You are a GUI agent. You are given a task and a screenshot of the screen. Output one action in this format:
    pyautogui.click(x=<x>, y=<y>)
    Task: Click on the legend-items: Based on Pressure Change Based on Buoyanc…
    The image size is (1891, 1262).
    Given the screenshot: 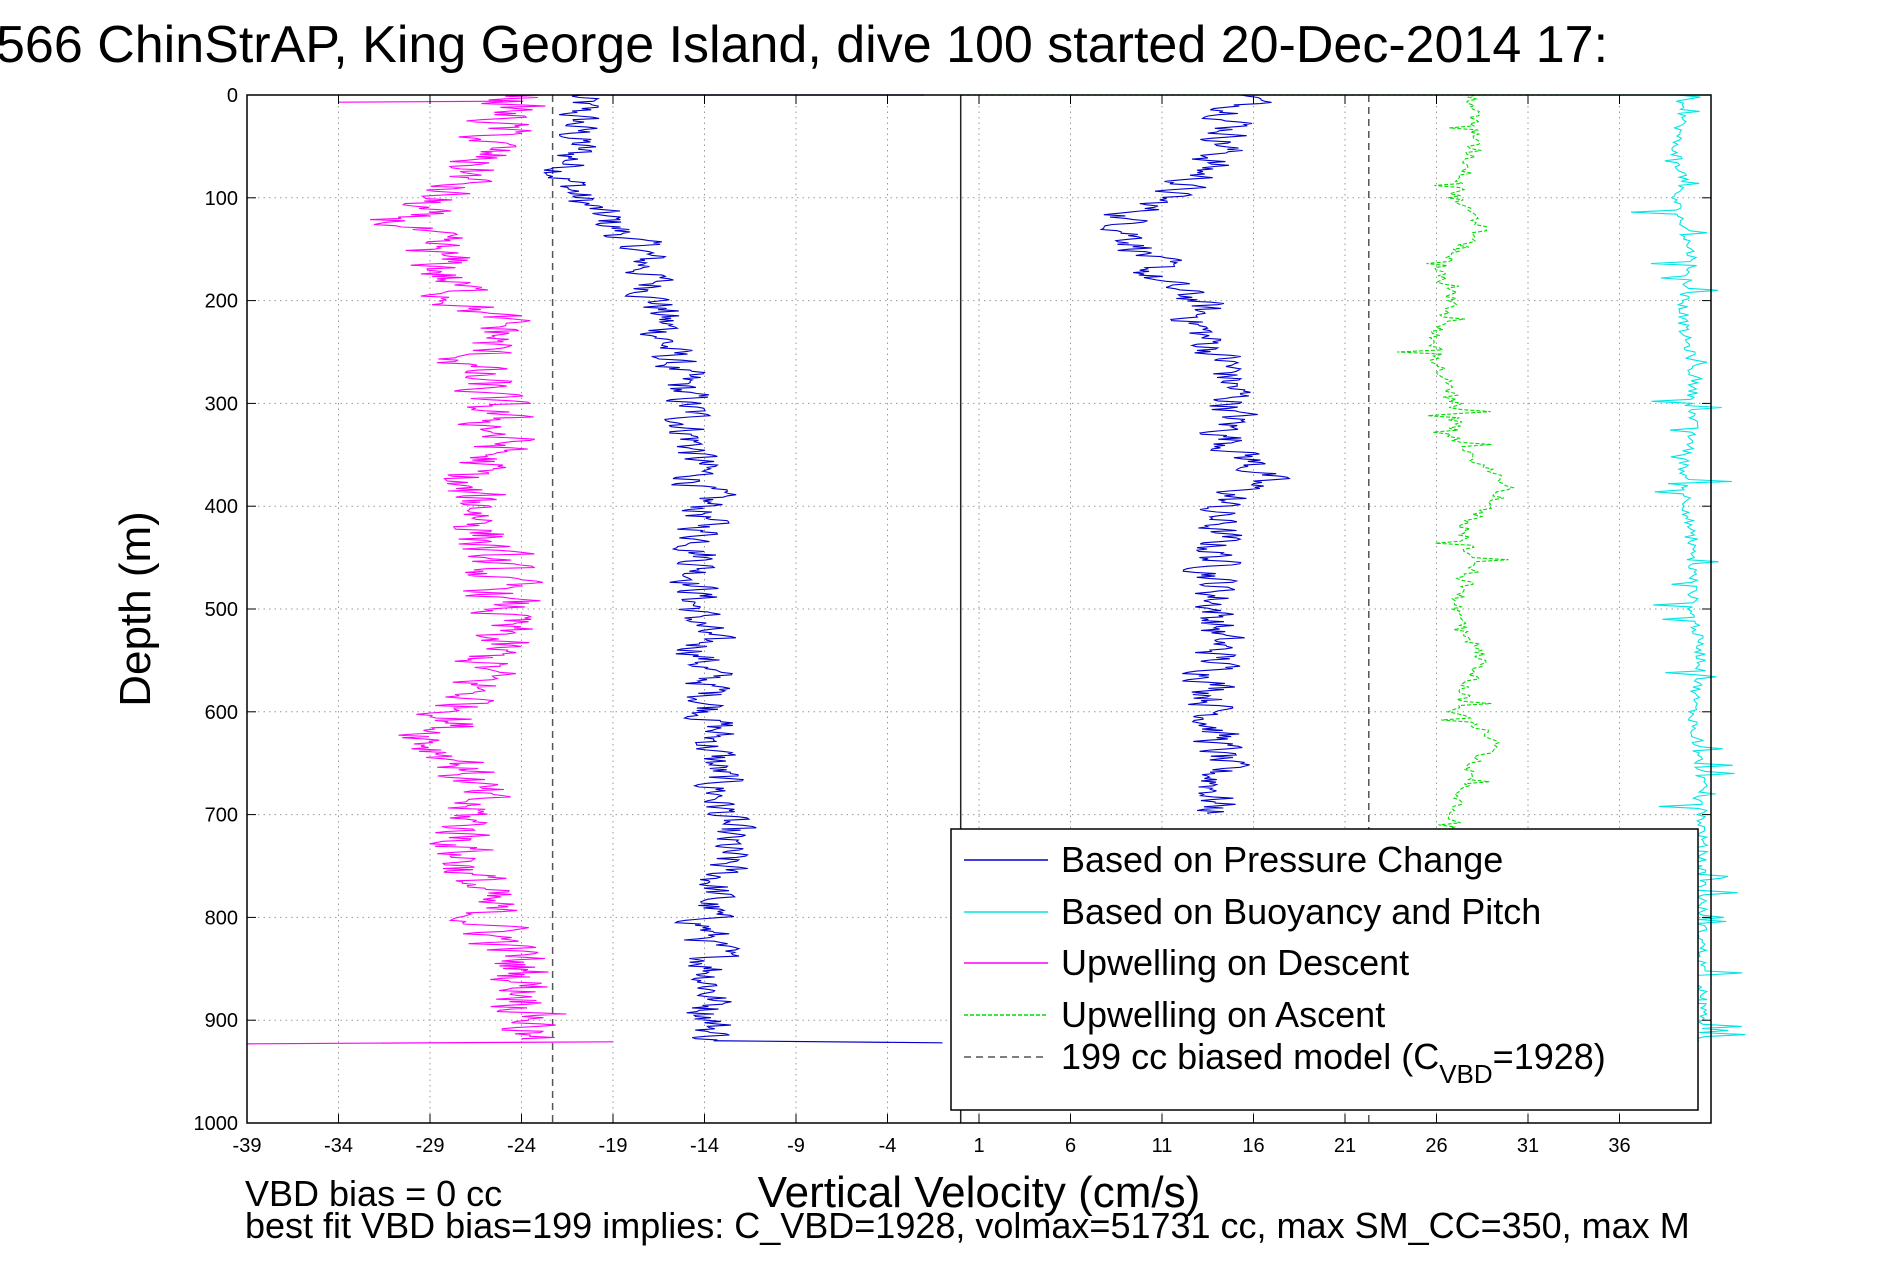 What is the action you would take?
    pyautogui.click(x=1285, y=964)
    